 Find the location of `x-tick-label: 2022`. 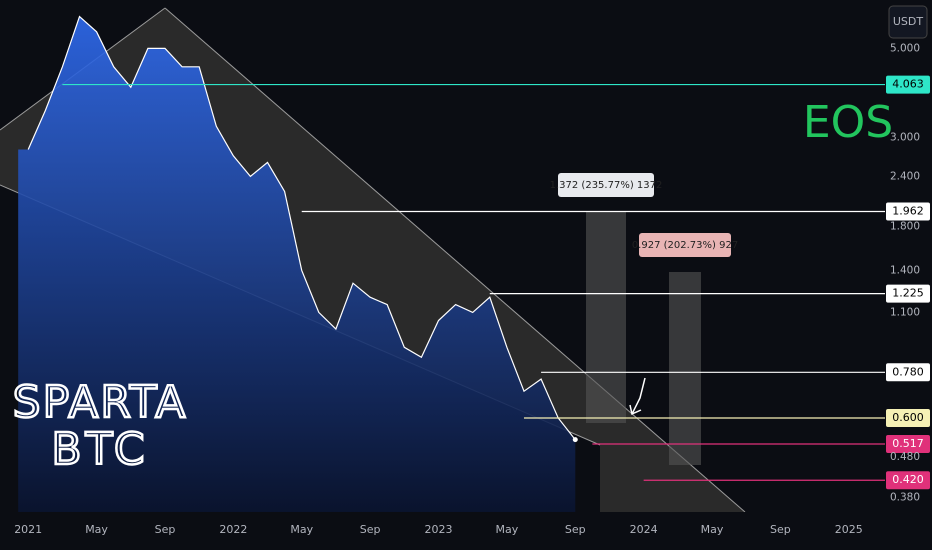

x-tick-label: 2022 is located at coordinates (233, 529).